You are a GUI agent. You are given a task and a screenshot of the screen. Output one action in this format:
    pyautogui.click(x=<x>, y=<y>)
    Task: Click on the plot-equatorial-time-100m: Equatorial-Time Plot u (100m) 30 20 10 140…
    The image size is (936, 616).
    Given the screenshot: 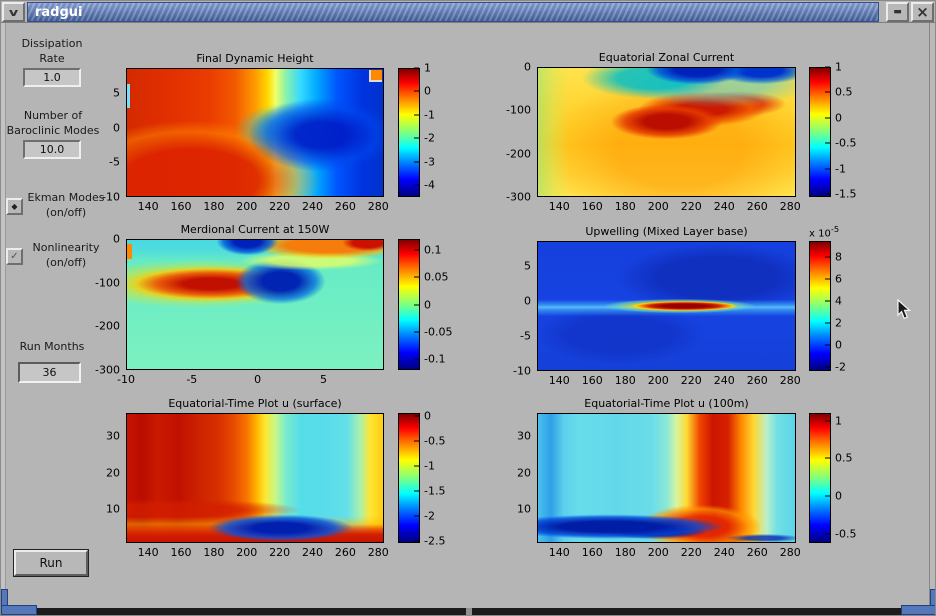 What is the action you would take?
    pyautogui.click(x=686, y=478)
    